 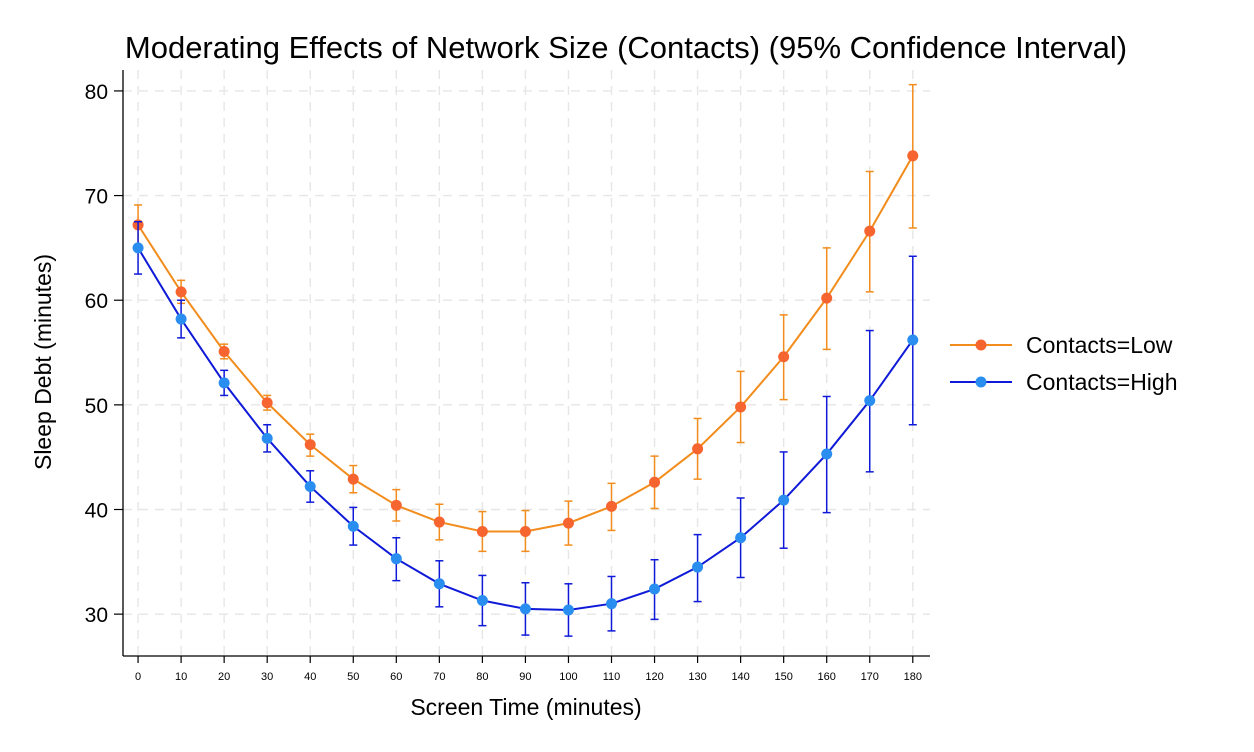 I want to click on legend: Contacts=Low Contacts=High, so click(x=1064, y=363).